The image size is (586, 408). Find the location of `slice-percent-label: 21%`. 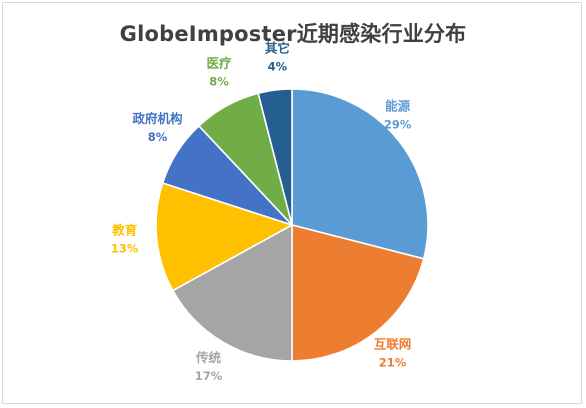

slice-percent-label: 21% is located at coordinates (393, 363).